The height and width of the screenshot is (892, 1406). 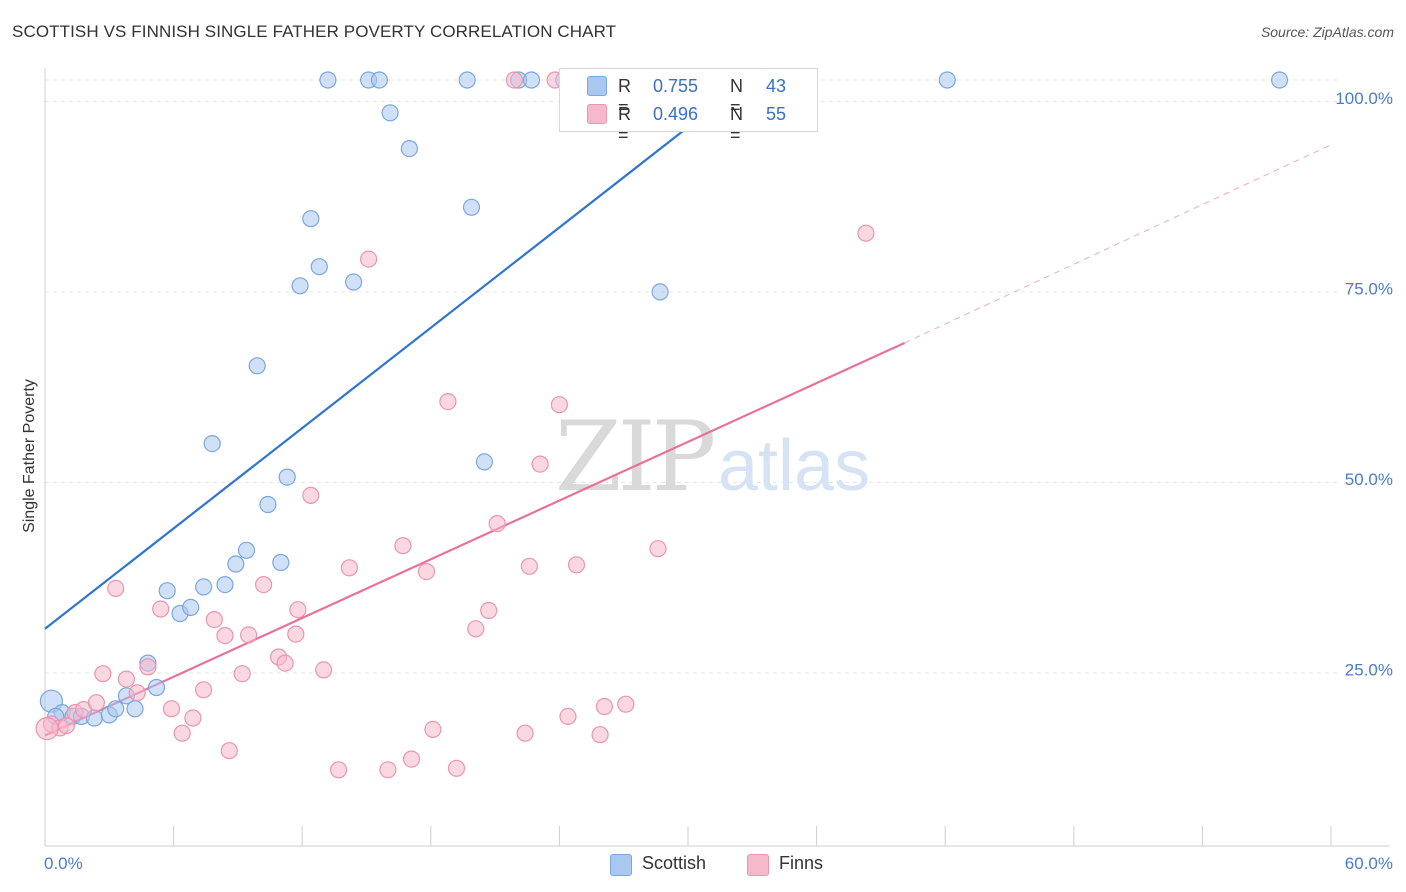 I want to click on y-tick-label: 100.0%, so click(x=1364, y=98).